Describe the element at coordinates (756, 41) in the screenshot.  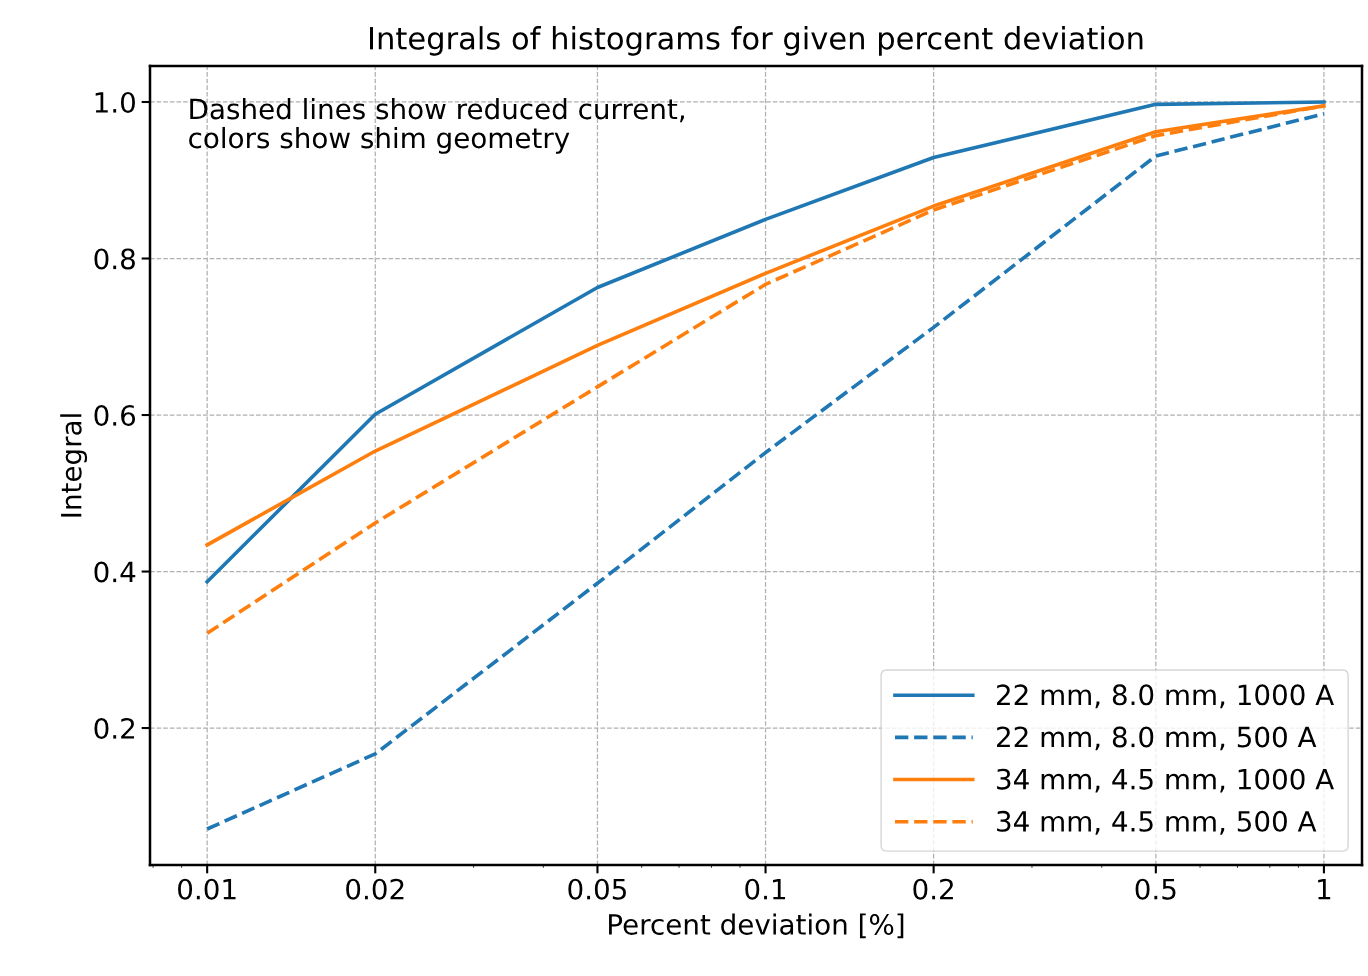
I see `chart-title: Integrals of histograms for given percent deviation` at that location.